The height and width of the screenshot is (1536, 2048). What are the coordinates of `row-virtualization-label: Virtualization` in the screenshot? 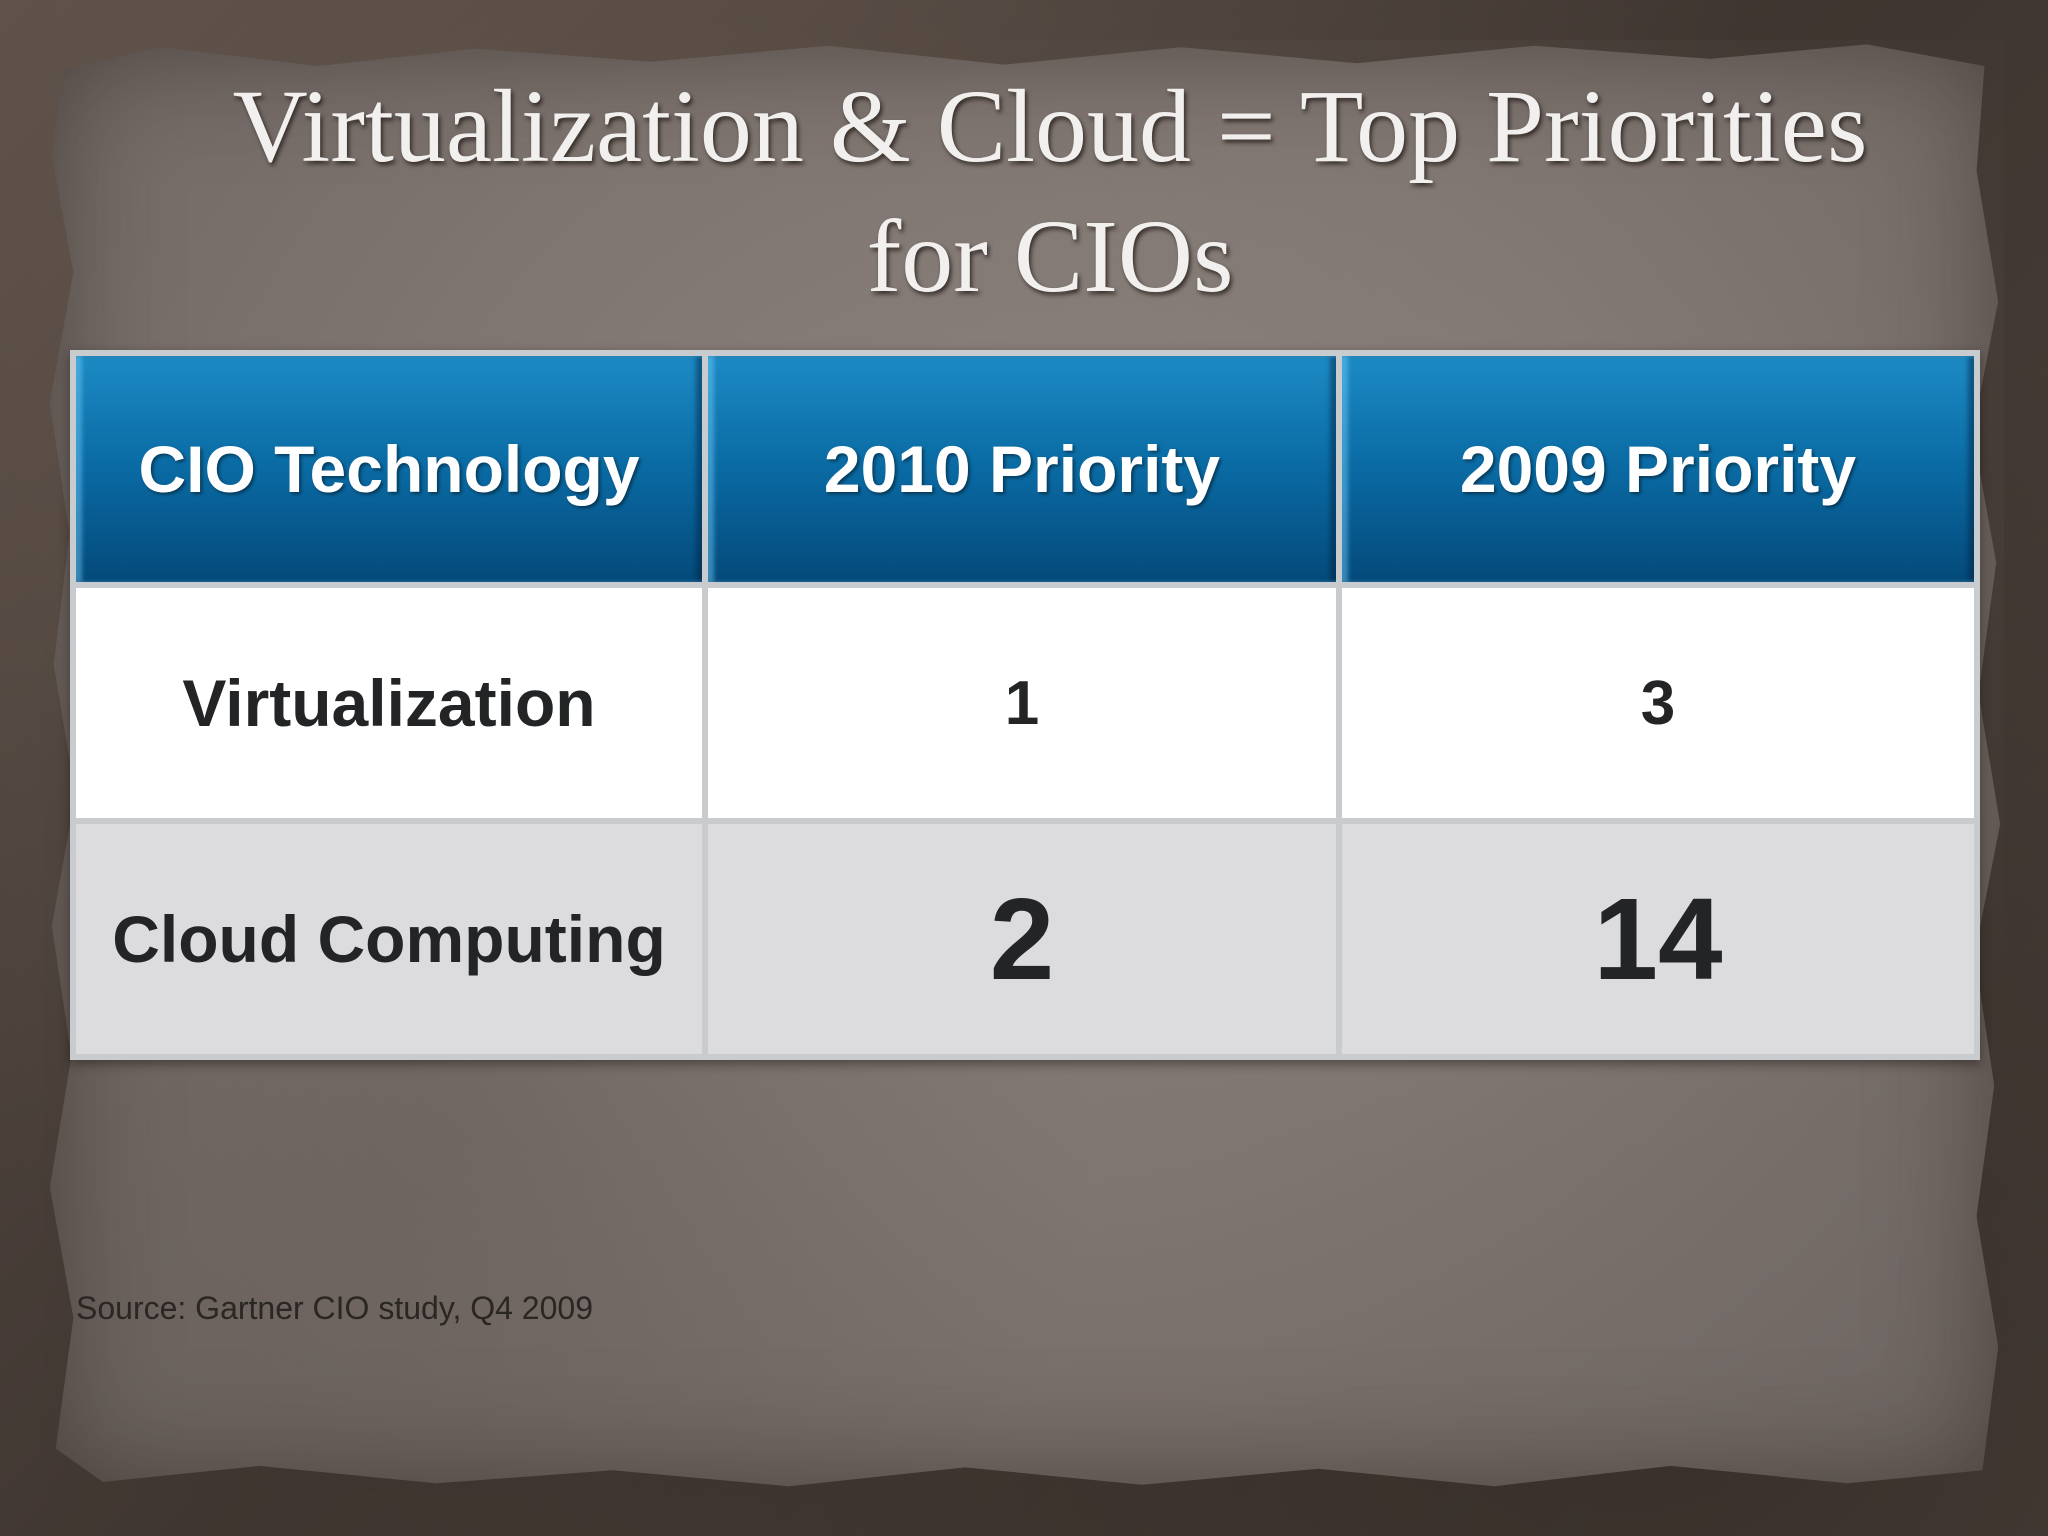 It's located at (389, 703).